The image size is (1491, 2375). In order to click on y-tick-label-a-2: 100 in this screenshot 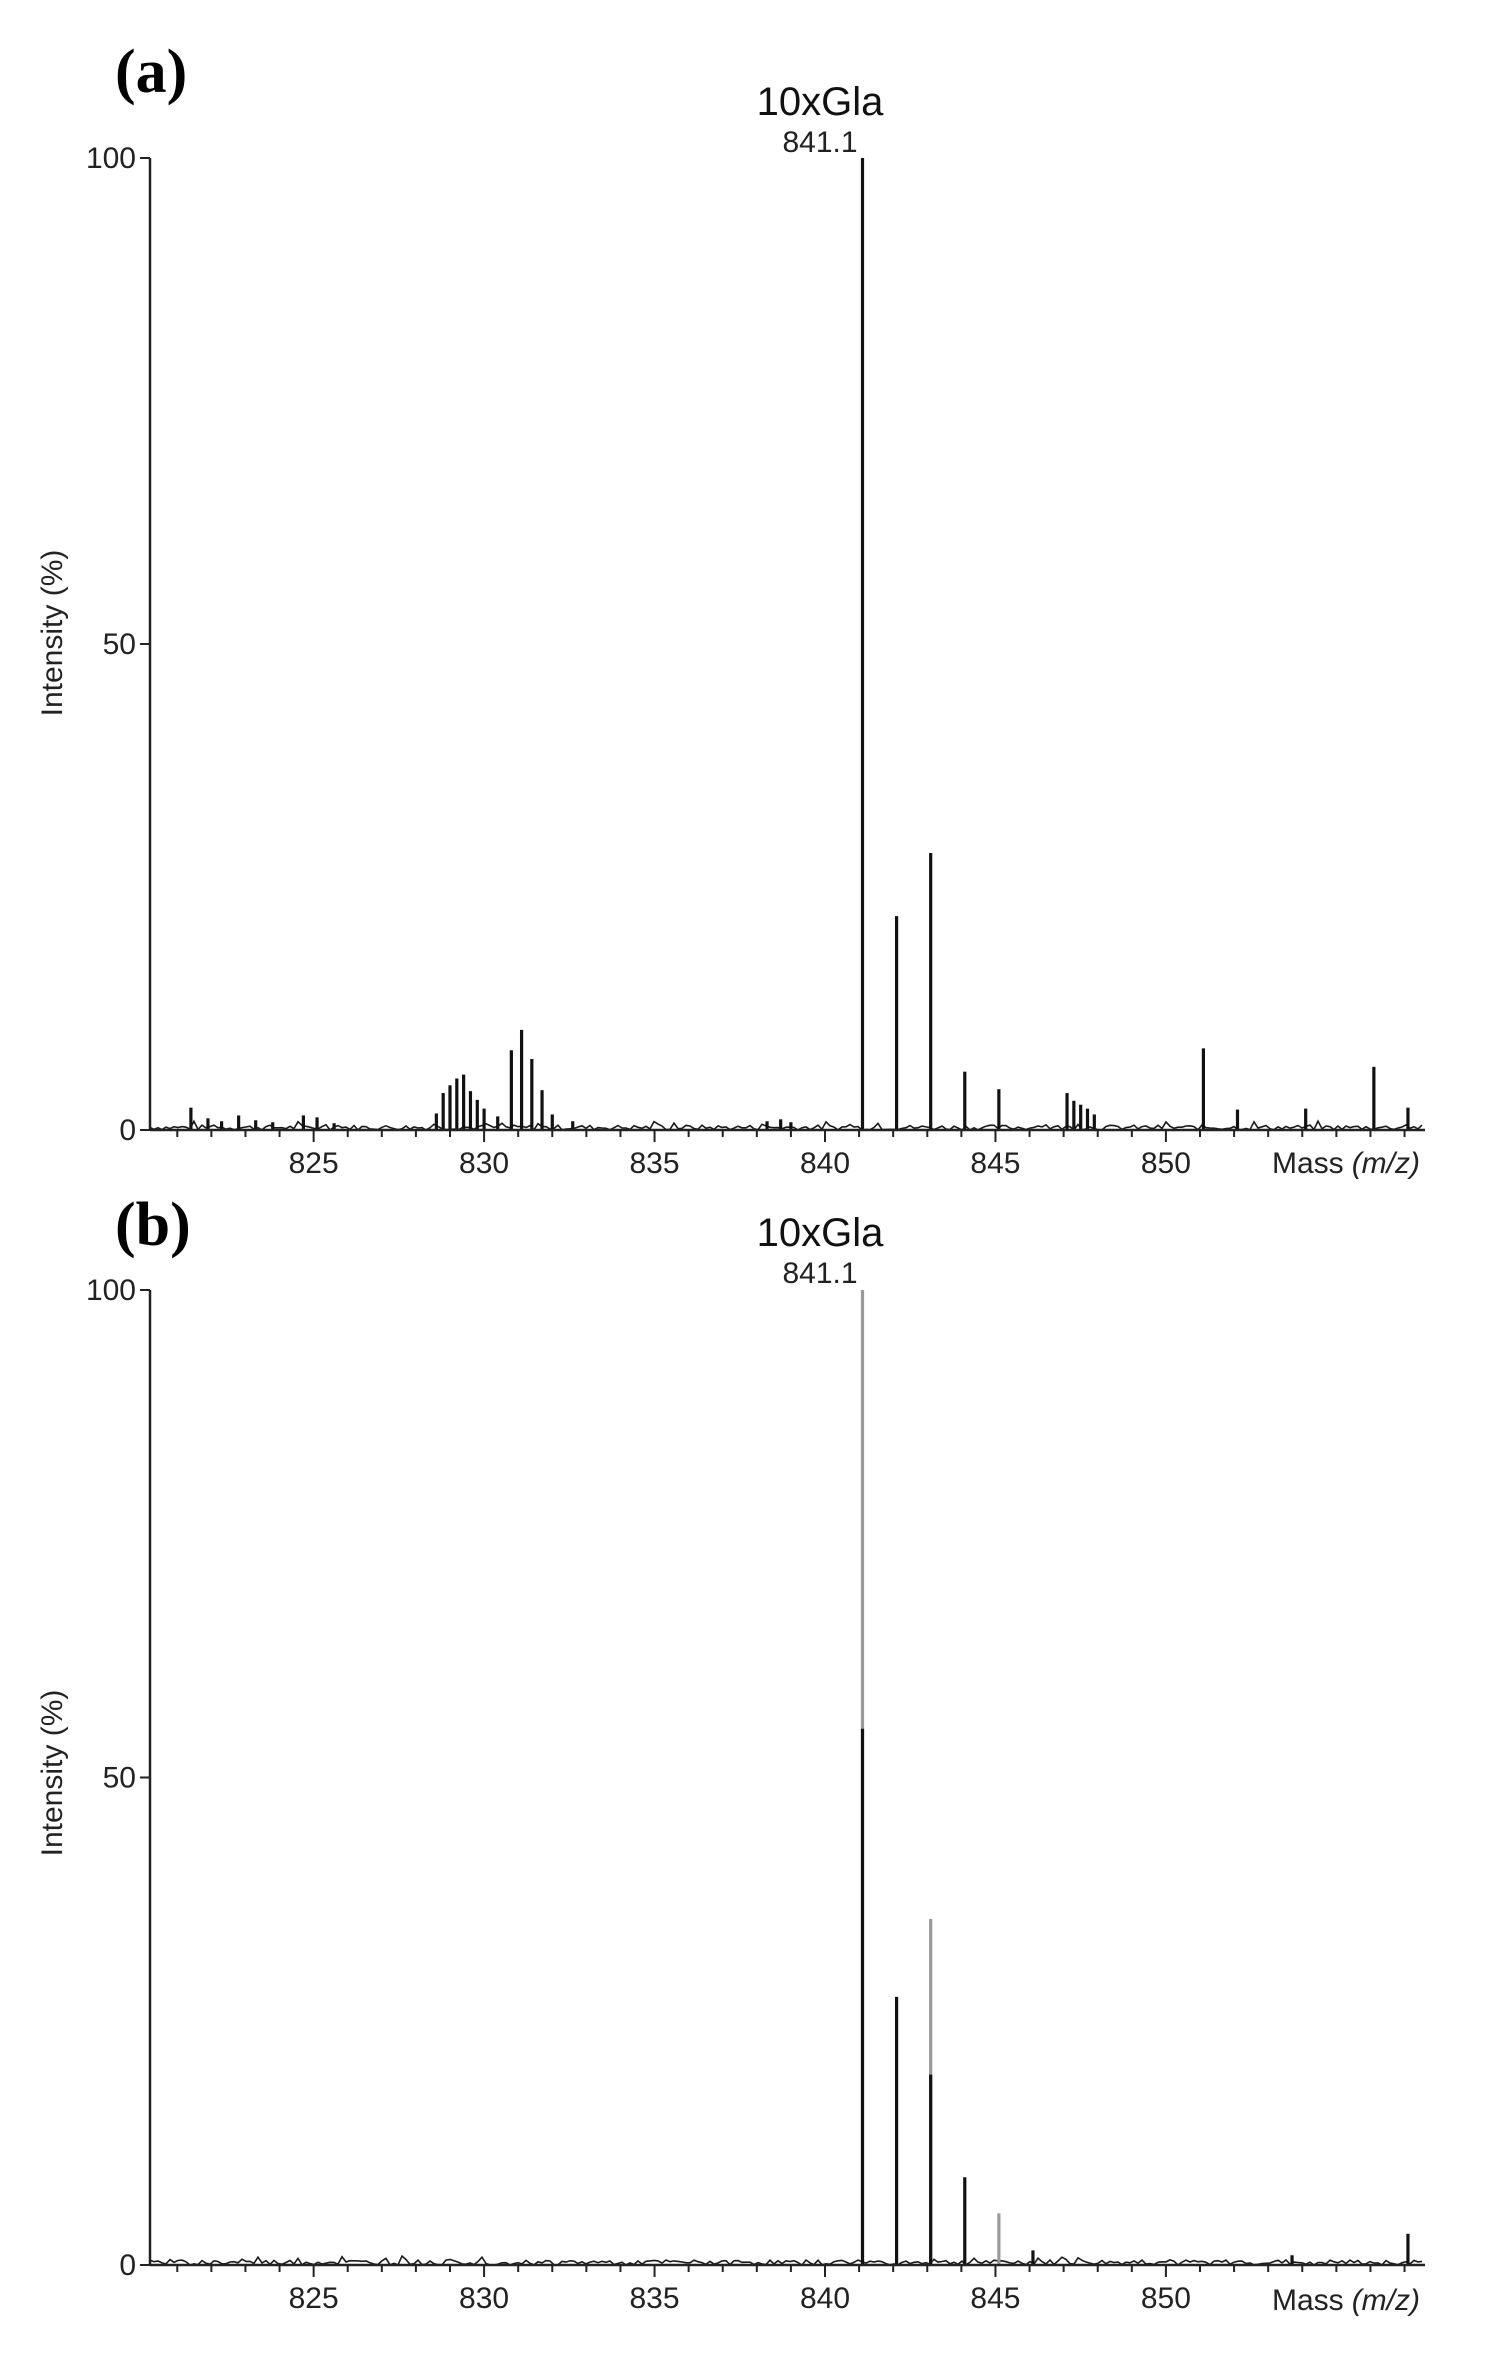, I will do `click(111, 158)`.